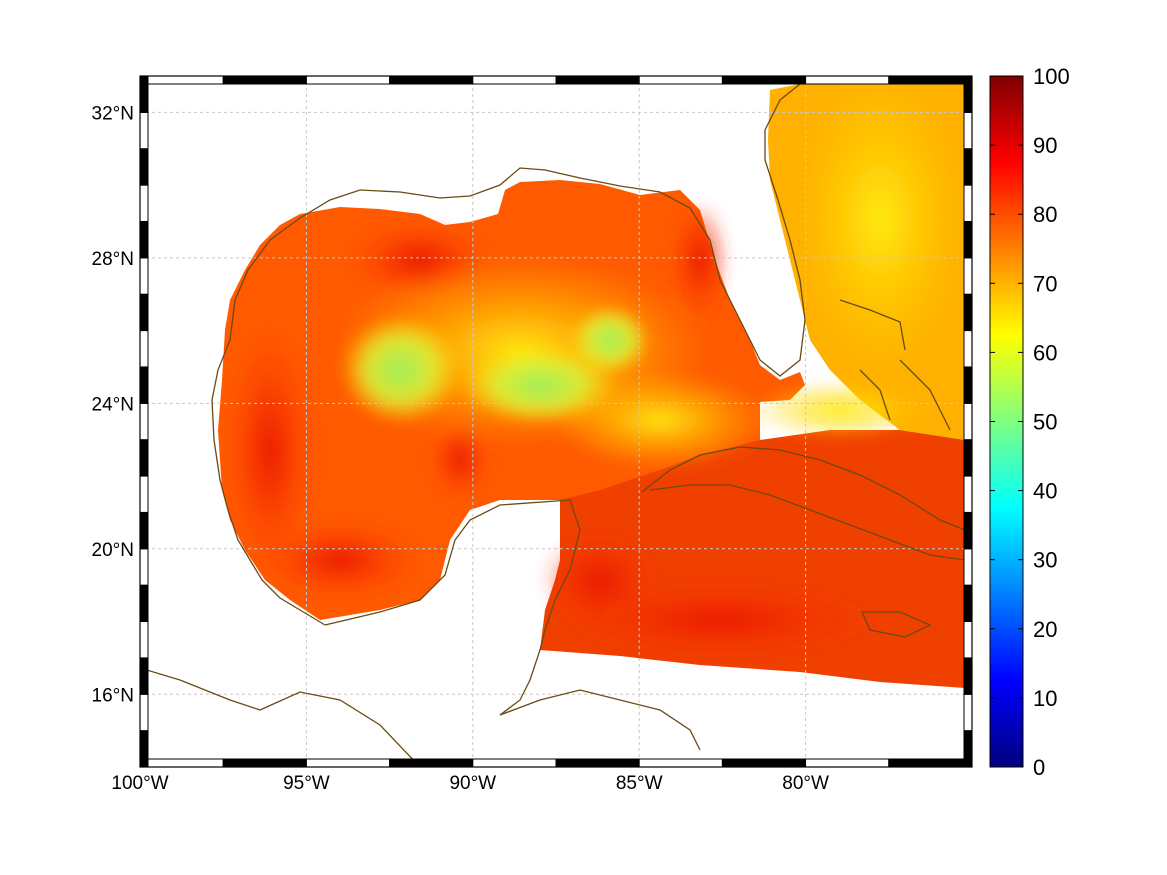 The width and height of the screenshot is (1167, 875). What do you see at coordinates (1045, 629) in the screenshot?
I see `colorbar-tick-label: 20` at bounding box center [1045, 629].